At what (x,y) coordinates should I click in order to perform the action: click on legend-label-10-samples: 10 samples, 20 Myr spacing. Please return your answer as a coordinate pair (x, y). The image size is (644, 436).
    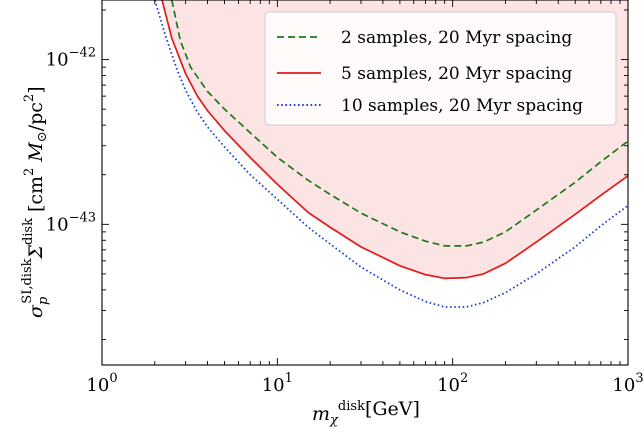
    Looking at the image, I should click on (462, 106).